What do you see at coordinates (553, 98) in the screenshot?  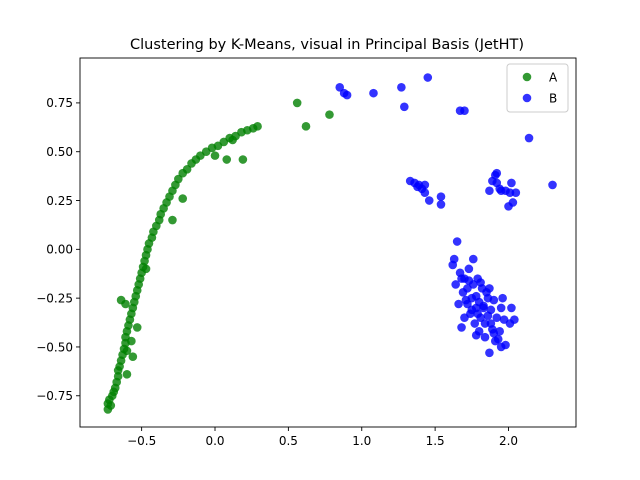 I see `legend-label-B: B` at bounding box center [553, 98].